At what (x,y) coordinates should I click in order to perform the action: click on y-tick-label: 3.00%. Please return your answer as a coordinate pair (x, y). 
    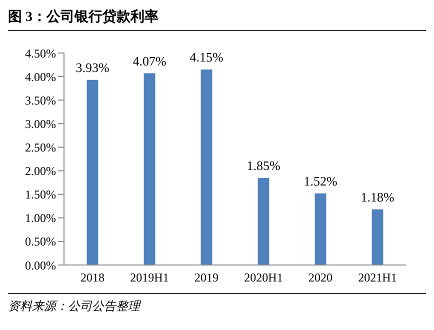
    Looking at the image, I should click on (40, 123).